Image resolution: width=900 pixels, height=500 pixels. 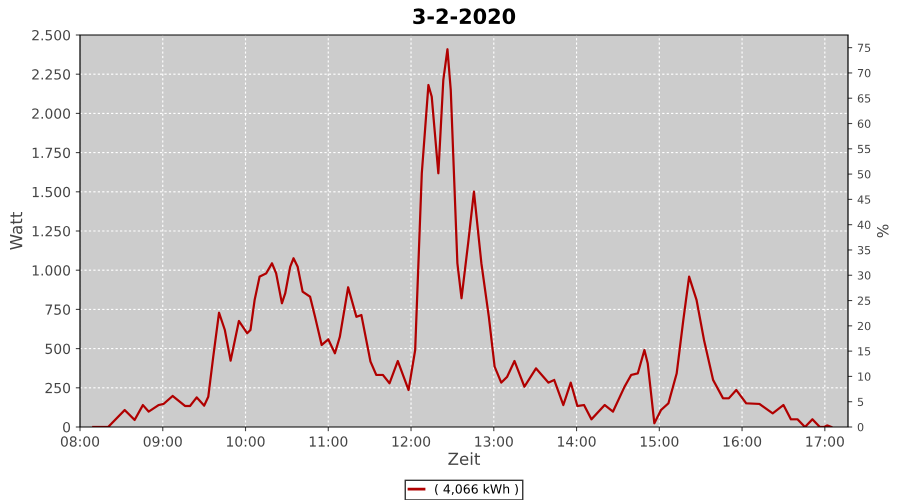 I want to click on legend-label: ( 4,066 kWh ), so click(x=476, y=490).